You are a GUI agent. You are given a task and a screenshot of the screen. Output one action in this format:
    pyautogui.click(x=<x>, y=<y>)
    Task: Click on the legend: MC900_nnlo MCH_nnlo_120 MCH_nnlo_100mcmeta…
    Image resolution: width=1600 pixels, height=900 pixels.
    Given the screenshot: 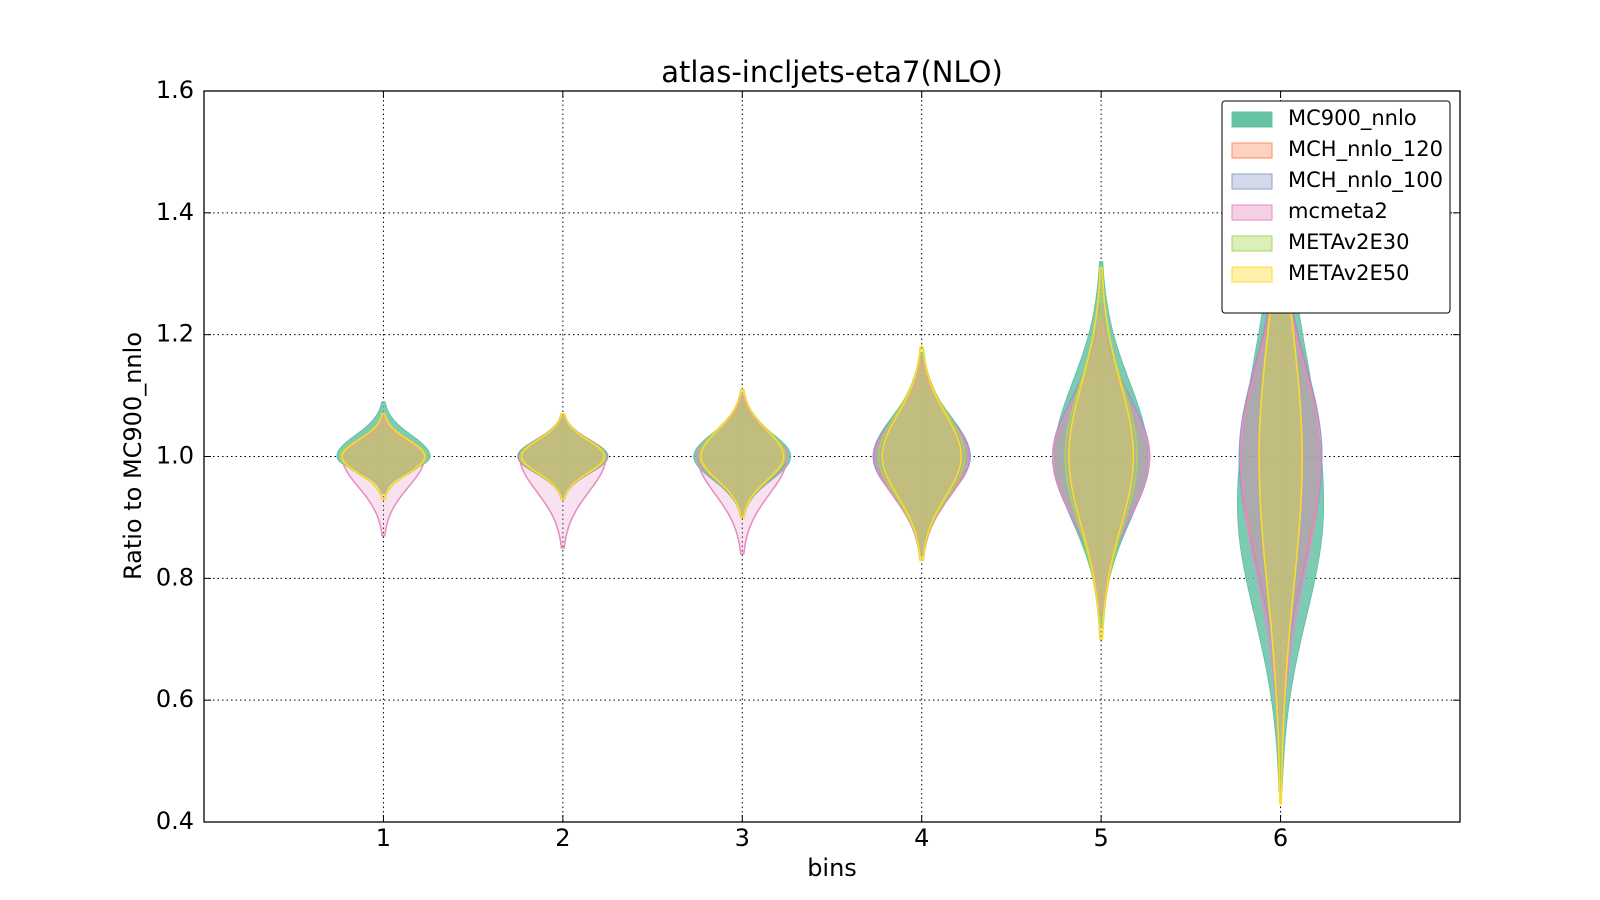 What is the action you would take?
    pyautogui.click(x=1336, y=207)
    